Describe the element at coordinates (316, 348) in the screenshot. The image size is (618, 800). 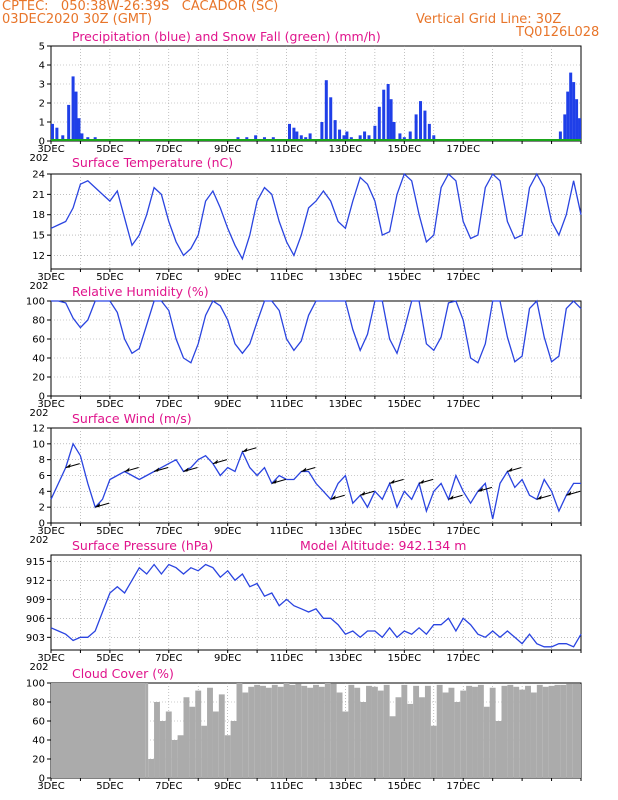
I see `panel-frame-rh` at that location.